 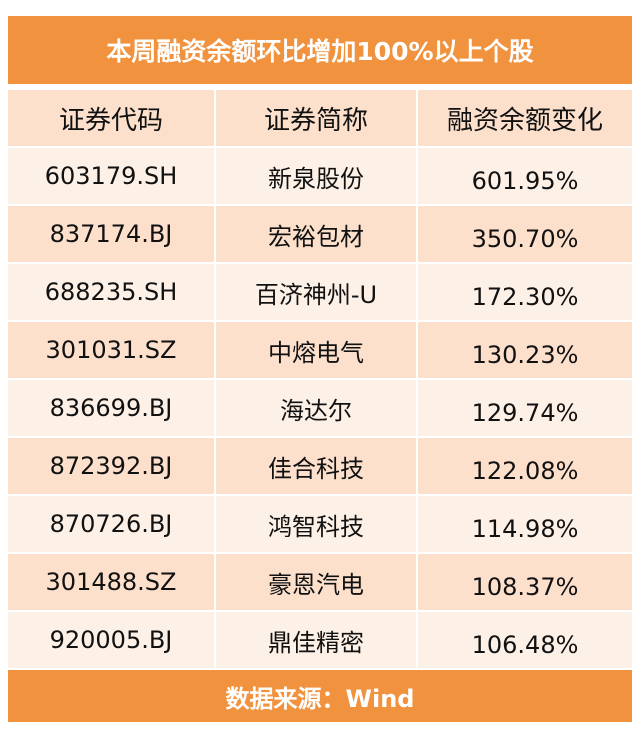 I want to click on table-row: 301031.SZ 中熔电气 130.23%, so click(x=320, y=351).